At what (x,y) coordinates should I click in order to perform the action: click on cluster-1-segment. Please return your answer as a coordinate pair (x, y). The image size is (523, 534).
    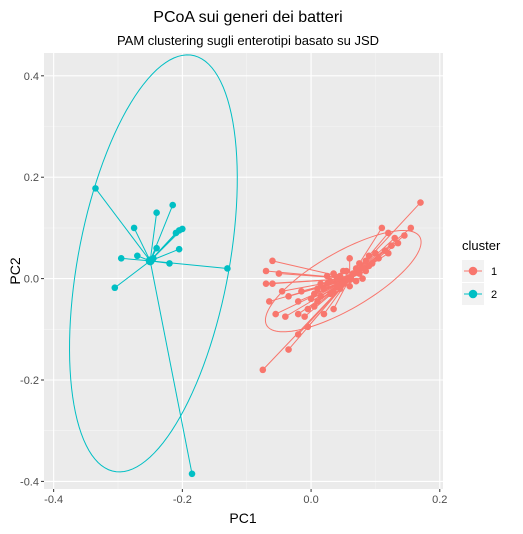
    Looking at the image, I should click on (309, 290).